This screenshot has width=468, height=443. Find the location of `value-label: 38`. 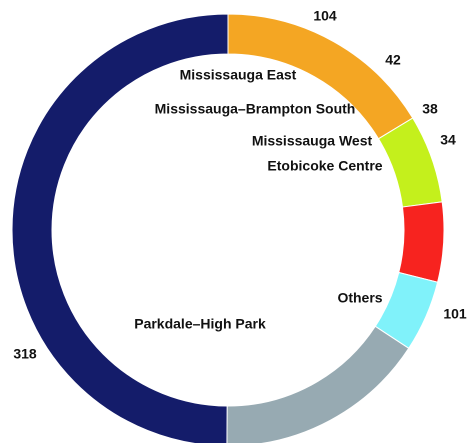

value-label: 38 is located at coordinates (430, 109).